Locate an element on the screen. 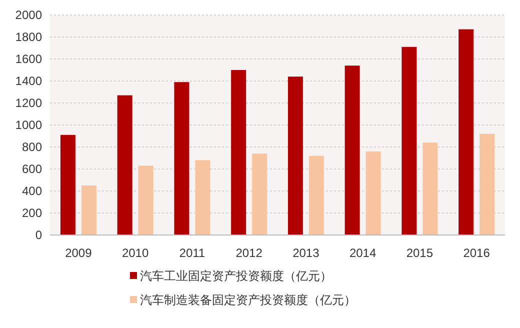 Image resolution: width=520 pixels, height=328 pixels. y-tick-label: 1000 is located at coordinates (28, 125).